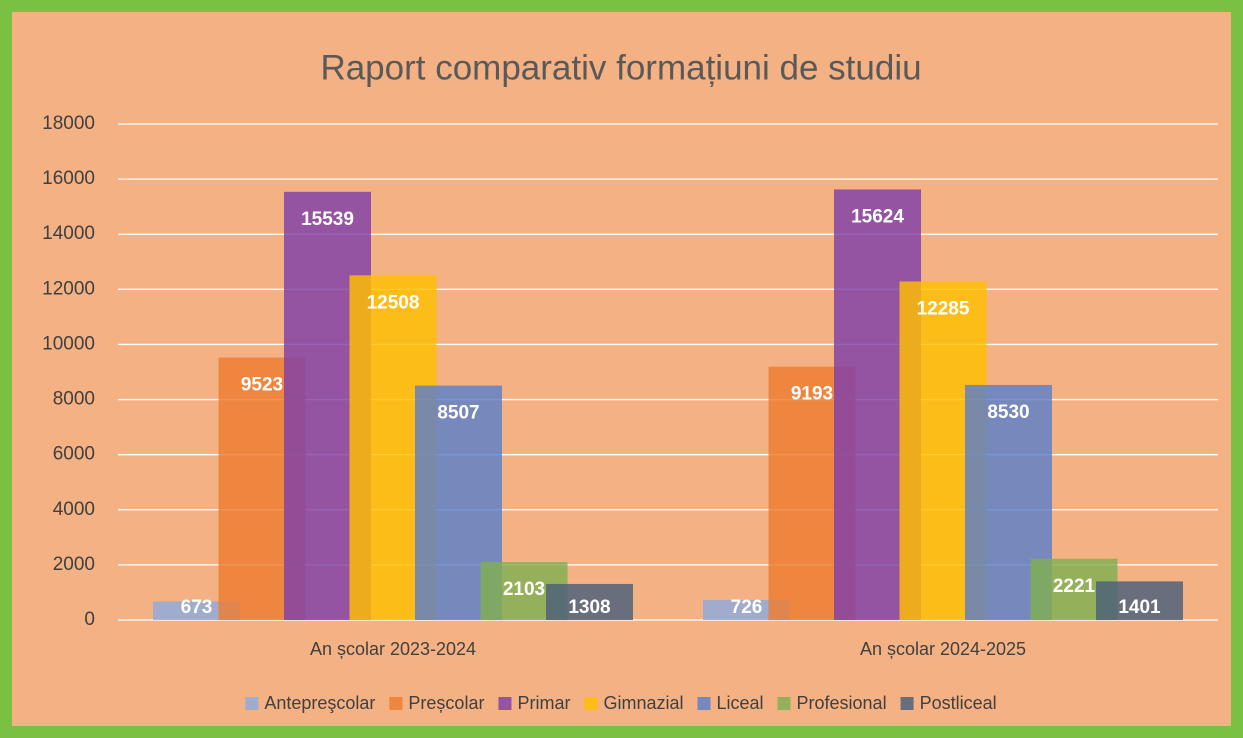 This screenshot has width=1243, height=738. What do you see at coordinates (393, 649) in the screenshot?
I see `x-tick-label: An școlar 2023-2024` at bounding box center [393, 649].